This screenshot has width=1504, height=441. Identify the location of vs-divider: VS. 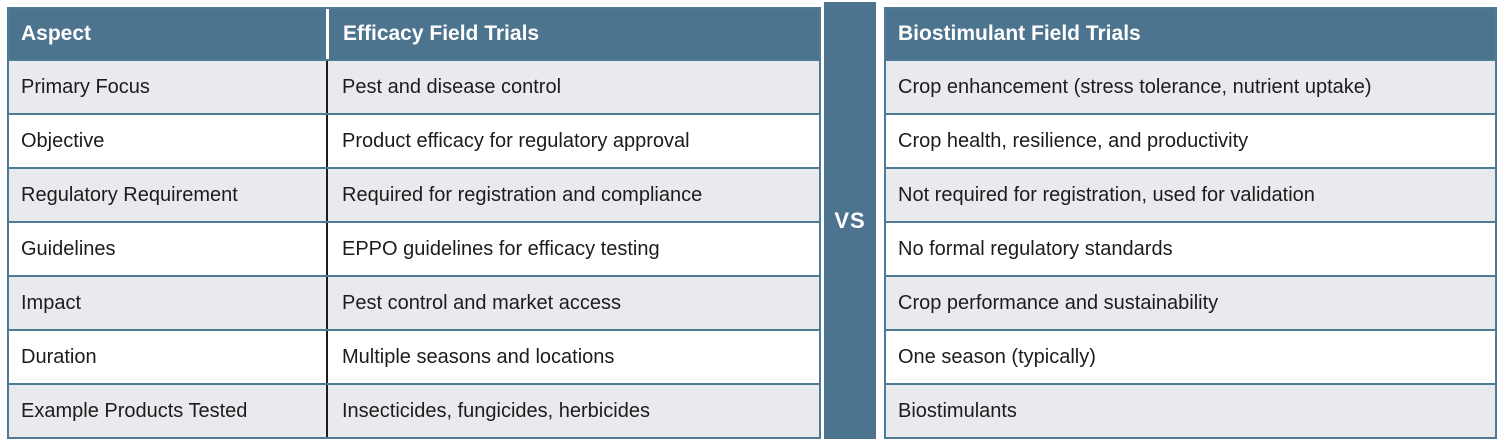
(850, 220).